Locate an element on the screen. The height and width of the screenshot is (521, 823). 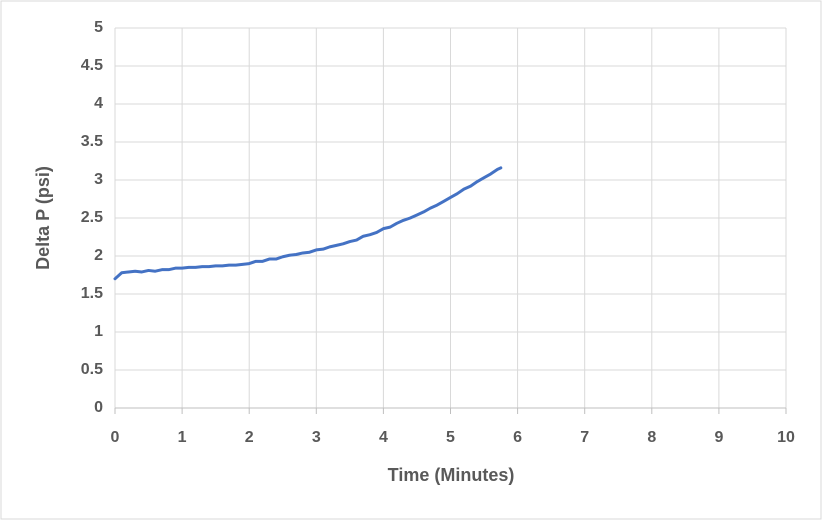
x-tick-label: 0 is located at coordinates (115, 437).